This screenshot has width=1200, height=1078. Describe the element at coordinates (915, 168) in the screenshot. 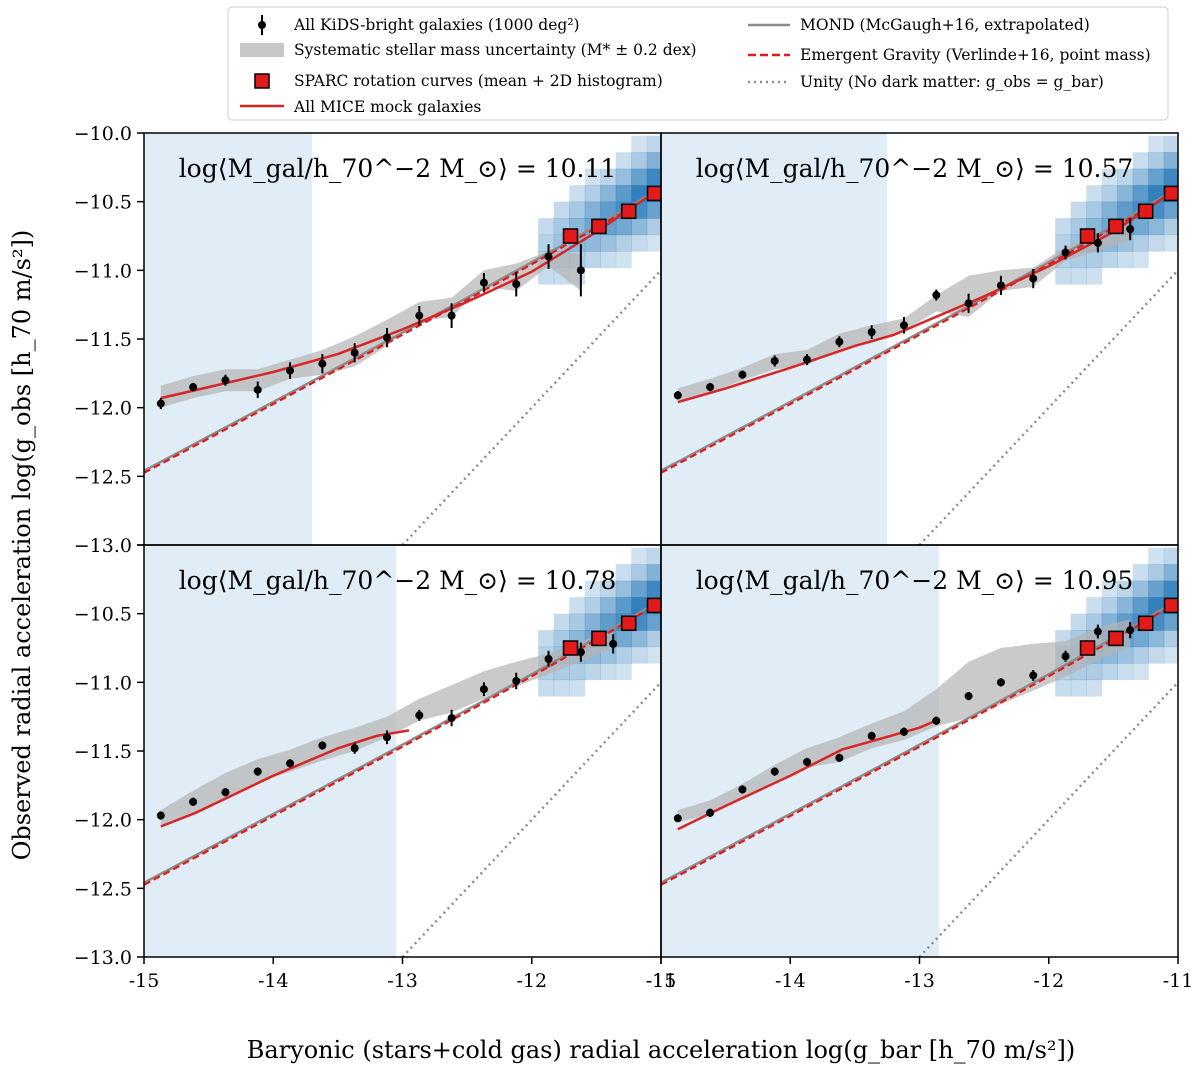

I see `panel-mass-label: log⟨M_gal/h_70^−2 M_⊙⟩ = 10.57` at that location.